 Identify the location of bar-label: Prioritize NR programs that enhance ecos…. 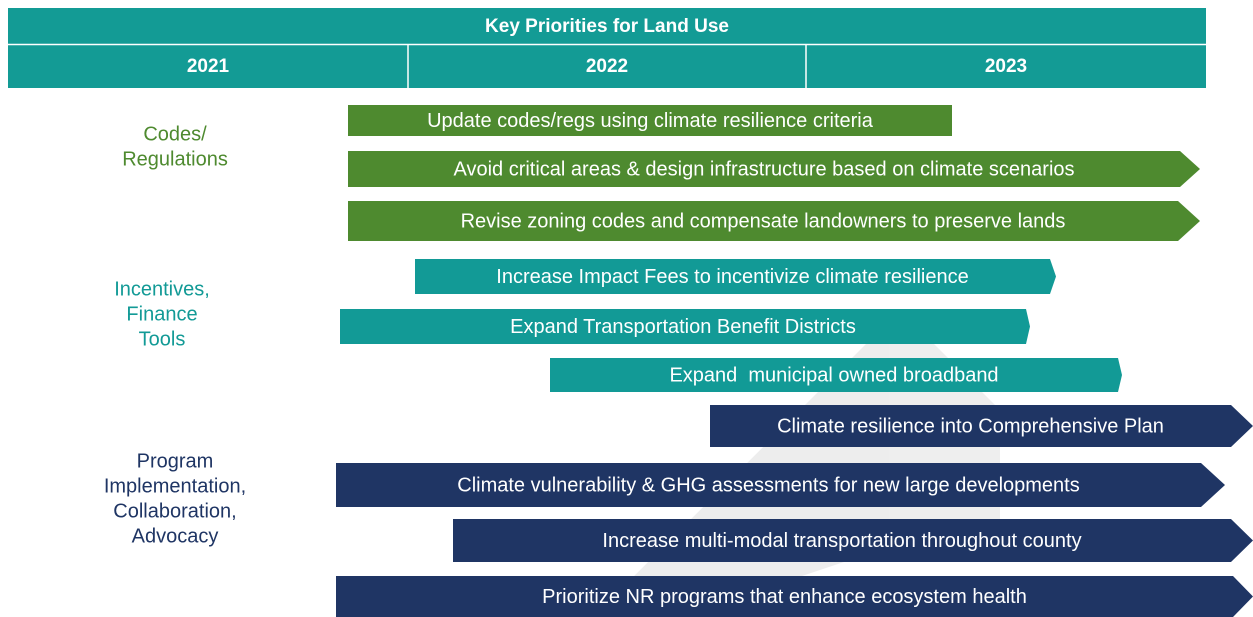
(784, 597).